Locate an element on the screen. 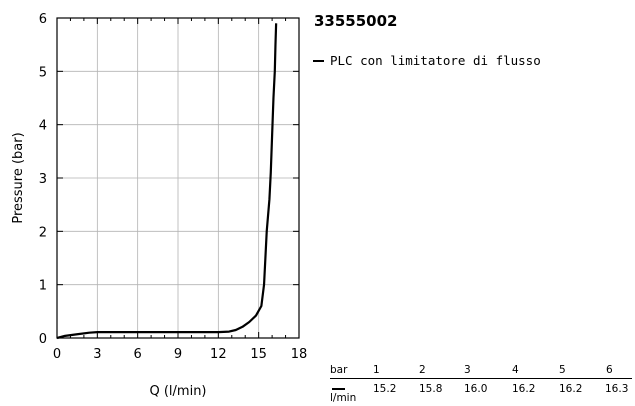 The image size is (635, 406). x-tick-label: 0 is located at coordinates (57, 354).